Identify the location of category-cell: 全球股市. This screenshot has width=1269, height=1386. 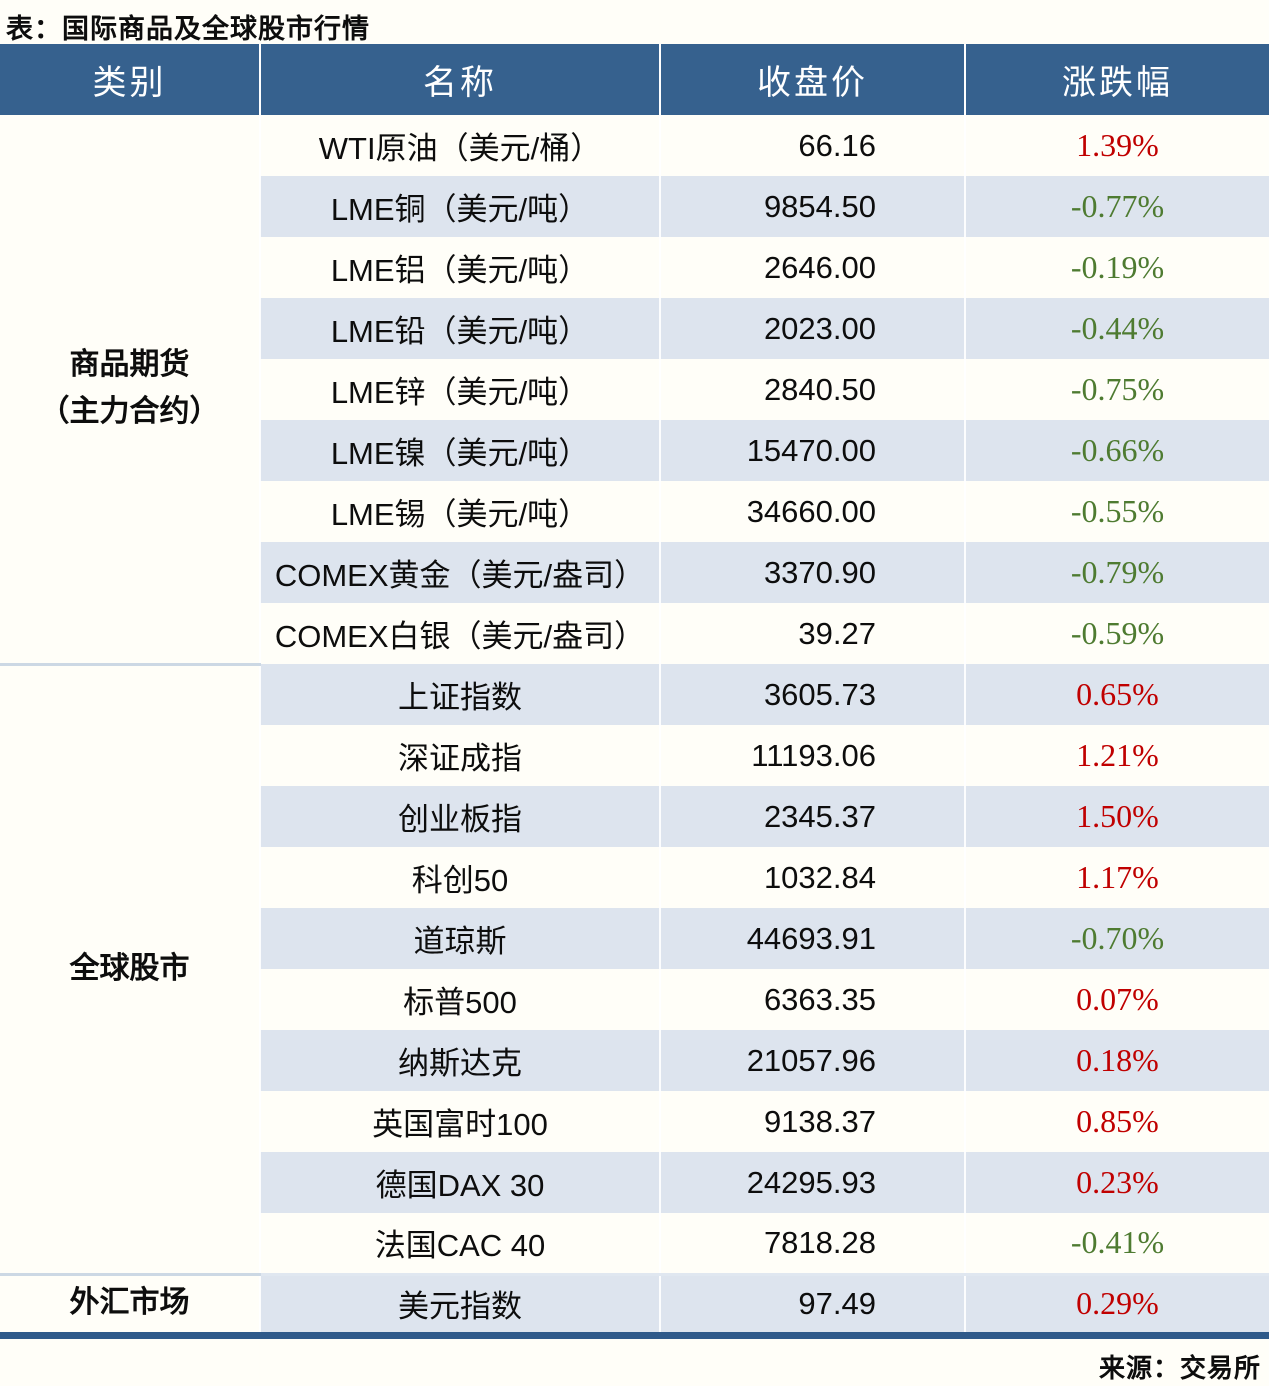
(130, 968).